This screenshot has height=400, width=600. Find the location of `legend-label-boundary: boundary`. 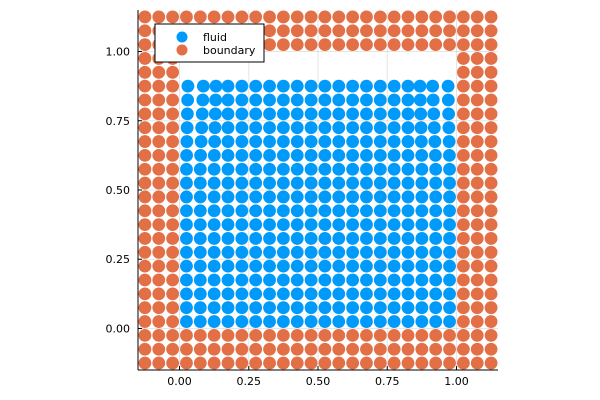

legend-label-boundary: boundary is located at coordinates (229, 50).